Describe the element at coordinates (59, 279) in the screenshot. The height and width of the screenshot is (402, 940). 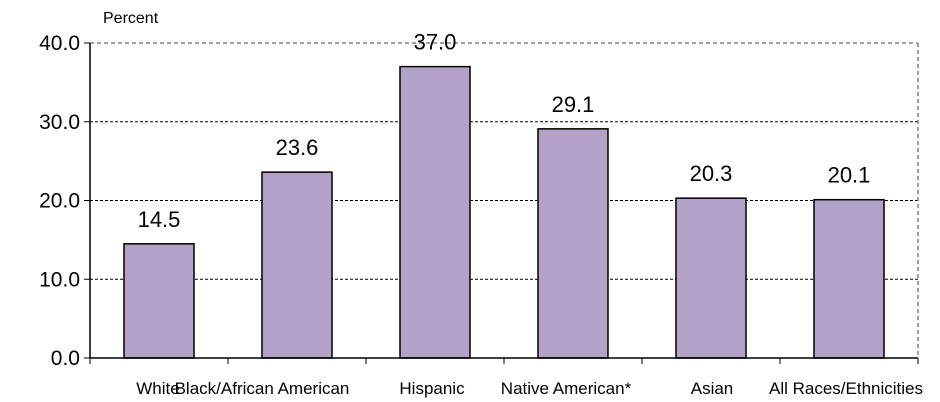
I see `y-tick-label: 10.0` at that location.